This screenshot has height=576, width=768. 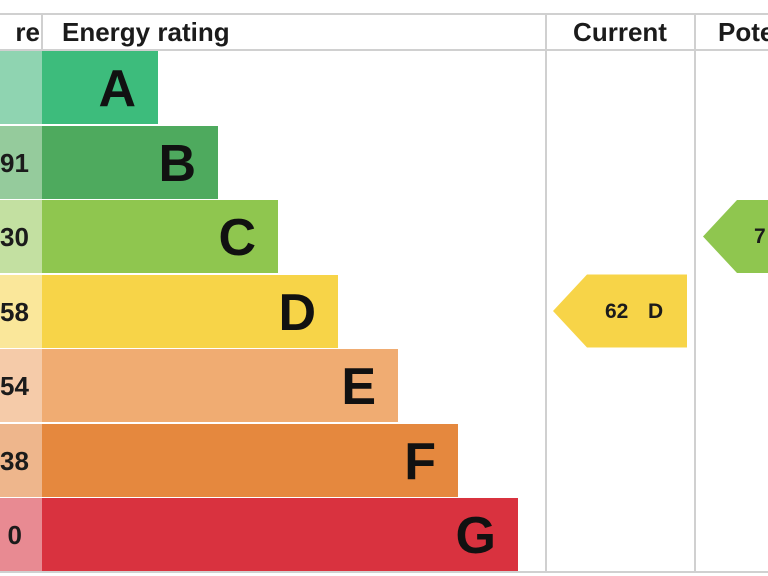 I want to click on energy-rating-header: Energy rating, so click(x=146, y=32).